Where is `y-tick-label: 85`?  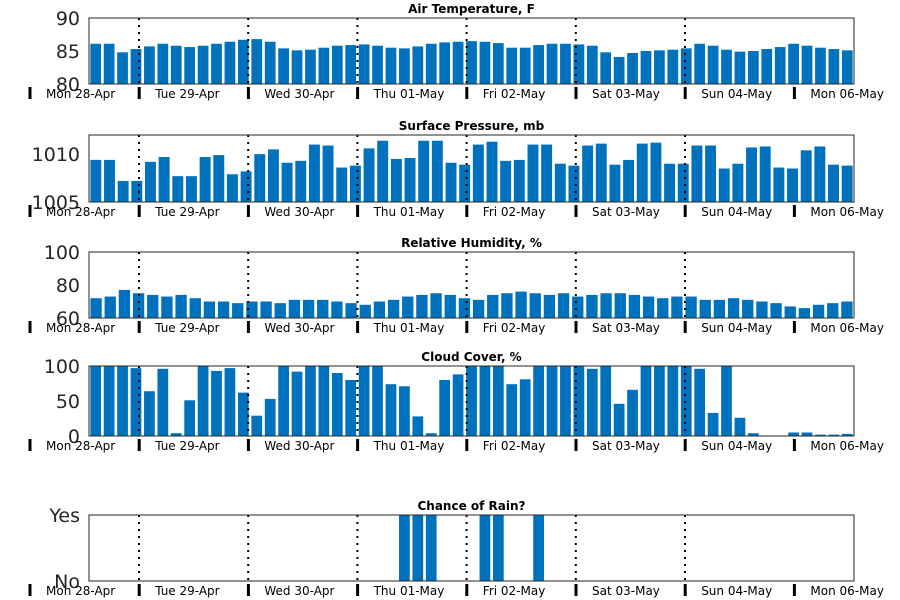 y-tick-label: 85 is located at coordinates (68, 52).